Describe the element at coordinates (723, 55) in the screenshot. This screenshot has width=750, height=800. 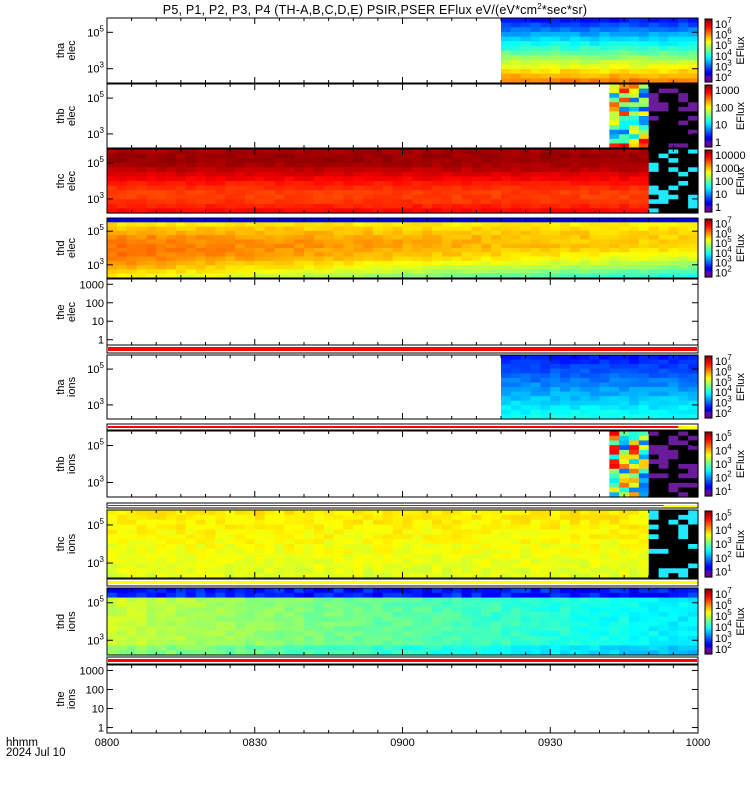
I see `colorbar-tick-label: 10⁴` at that location.